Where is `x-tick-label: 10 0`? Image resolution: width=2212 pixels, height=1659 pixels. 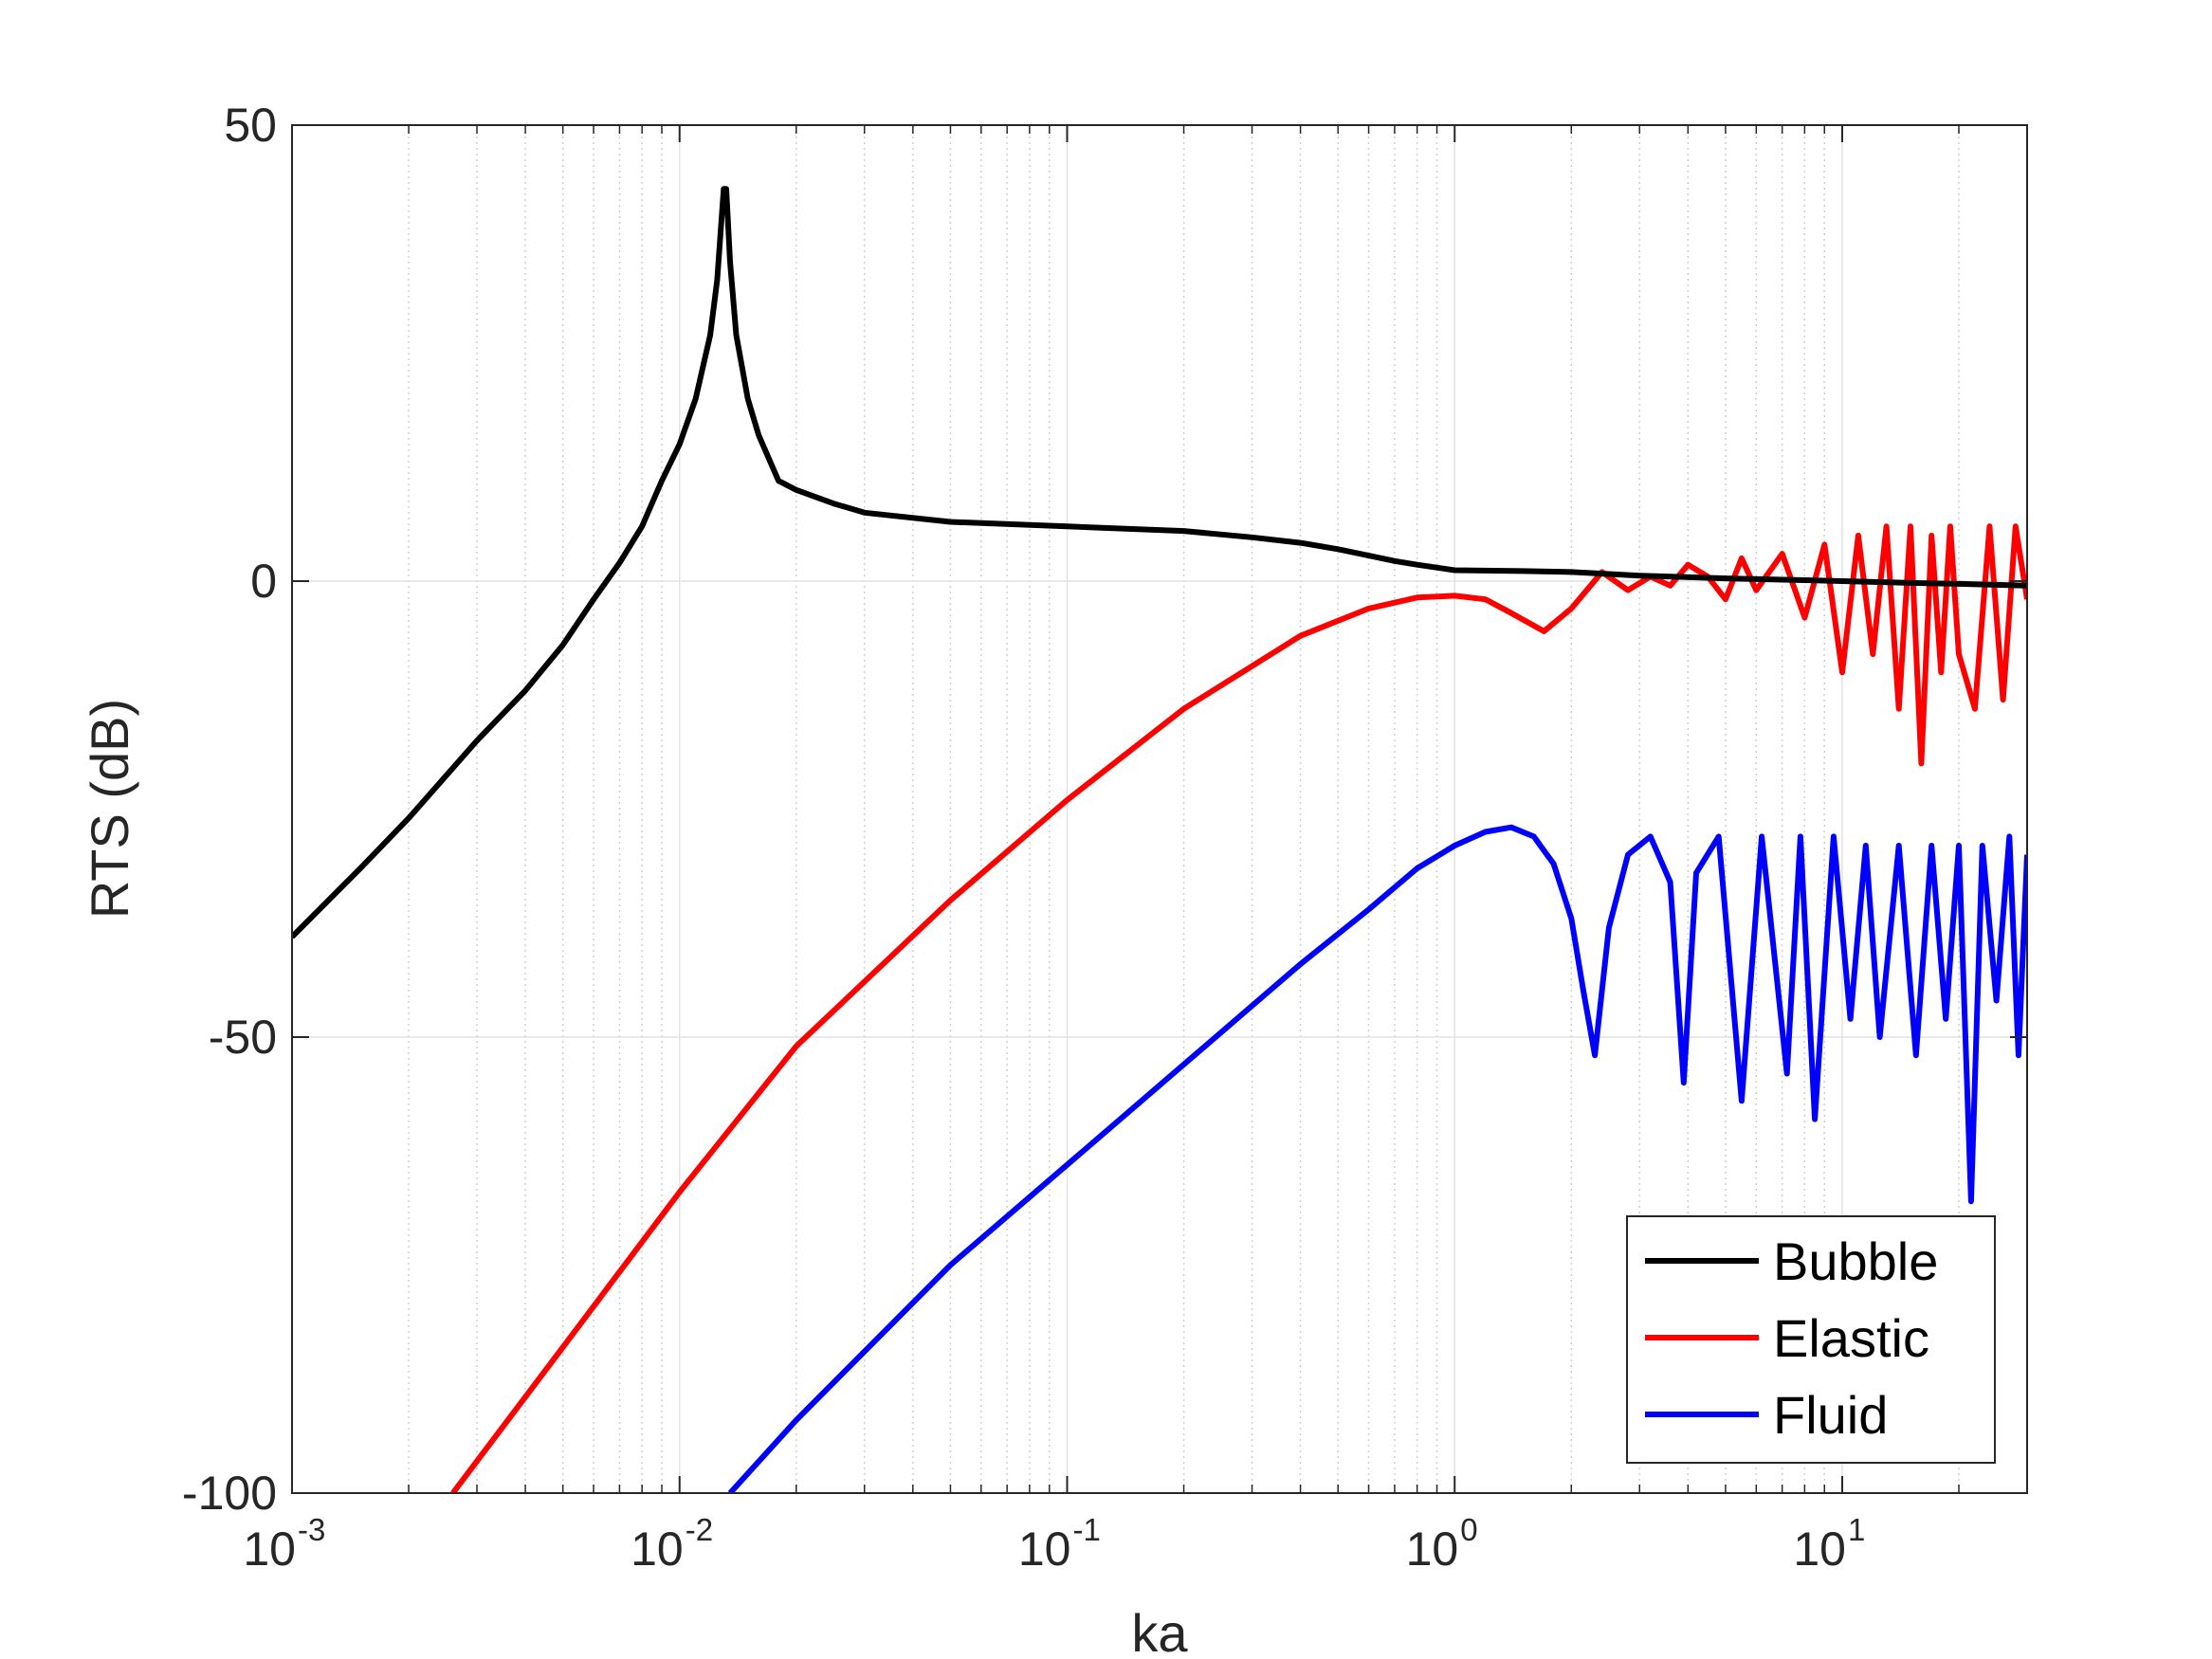
x-tick-label: 10 0 is located at coordinates (1442, 1544).